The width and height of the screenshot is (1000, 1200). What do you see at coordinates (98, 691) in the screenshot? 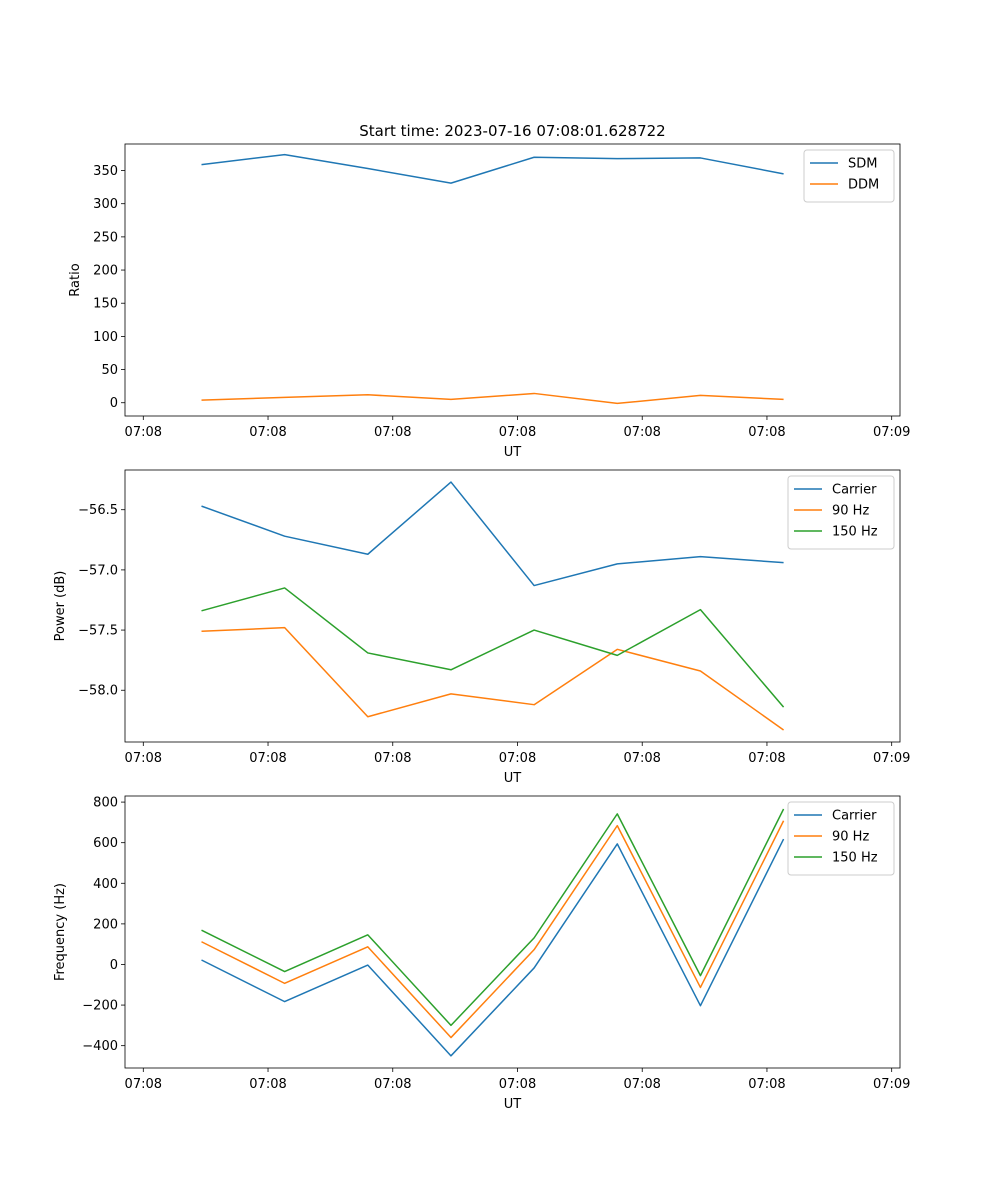
I see `power-y-tick-label: −58.0` at bounding box center [98, 691].